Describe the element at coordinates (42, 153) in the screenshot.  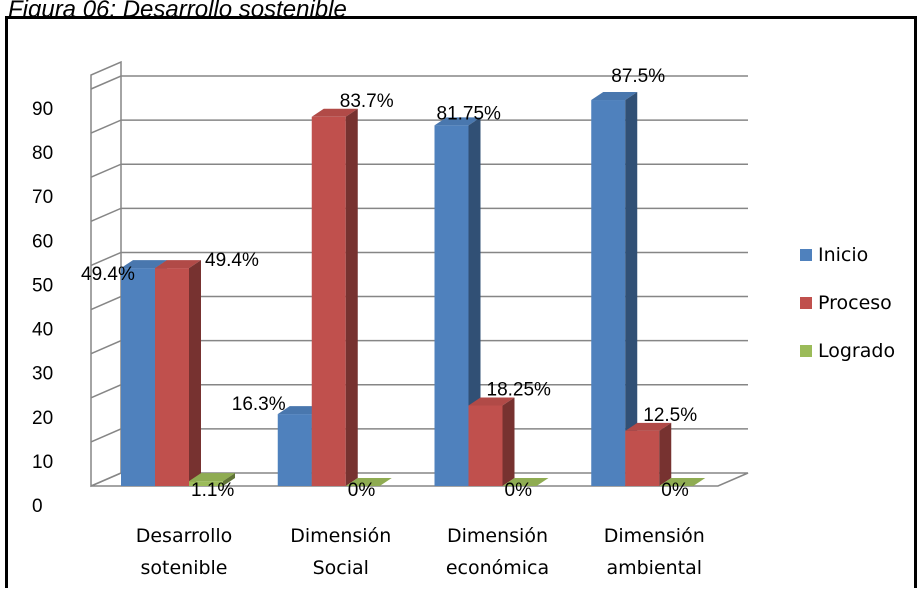
I see `y-tick-label: 80` at that location.